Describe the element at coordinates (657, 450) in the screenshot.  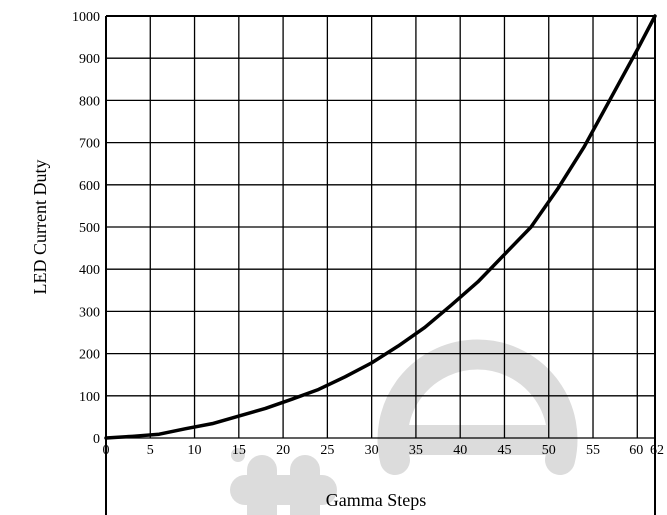
I see `x-tick-label: 62` at that location.